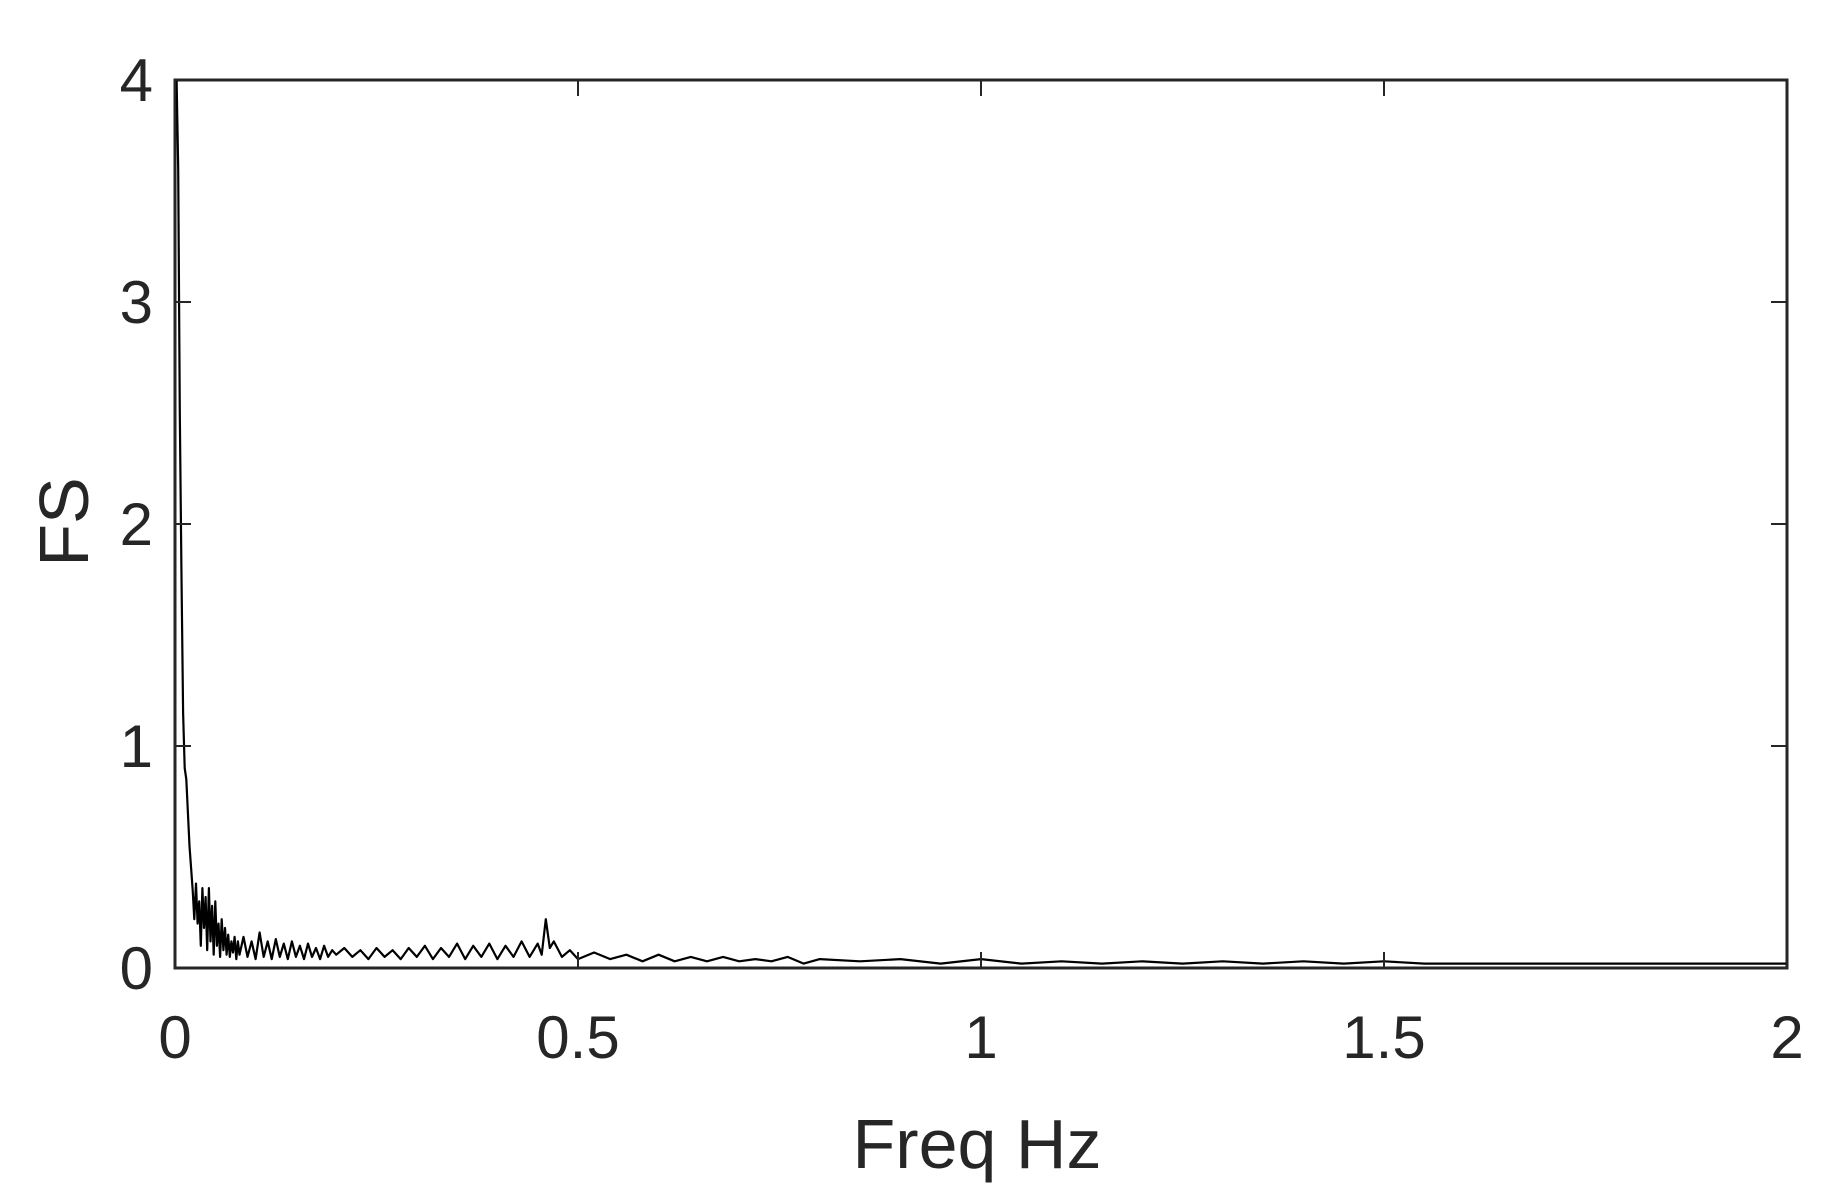 This screenshot has width=1837, height=1193. Describe the element at coordinates (136, 968) in the screenshot. I see `y-tick-label: 0` at that location.